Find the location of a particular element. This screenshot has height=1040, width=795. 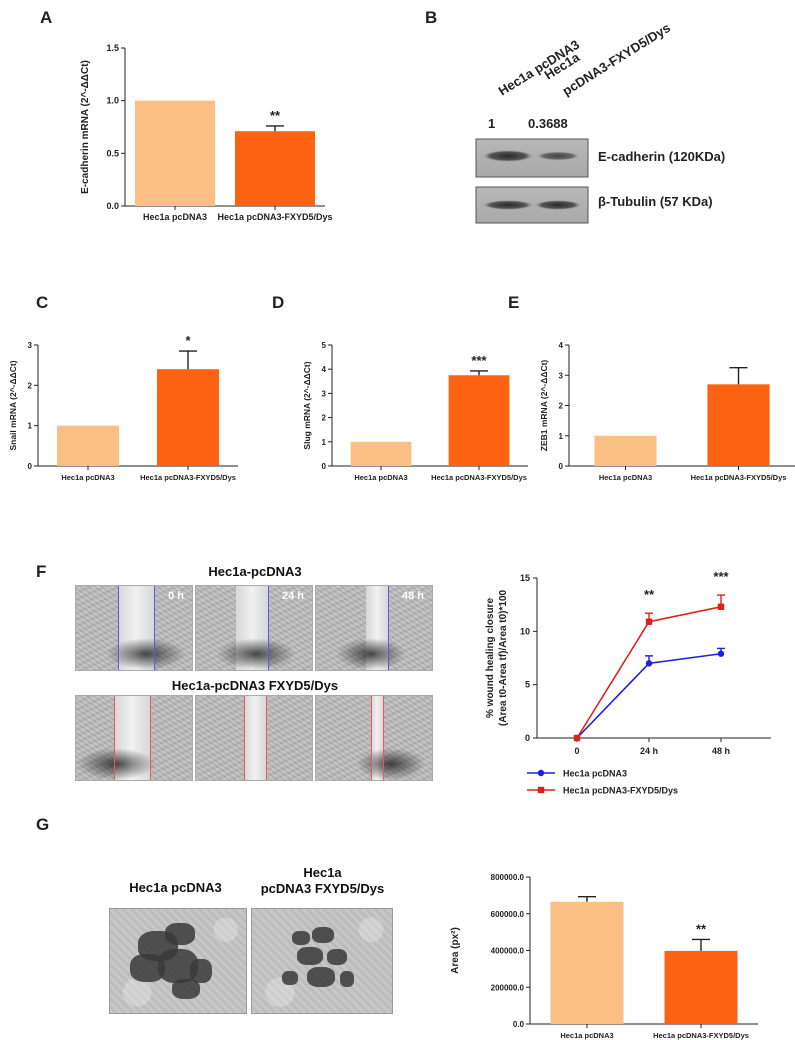

panel-letter-f: F is located at coordinates (41, 571).